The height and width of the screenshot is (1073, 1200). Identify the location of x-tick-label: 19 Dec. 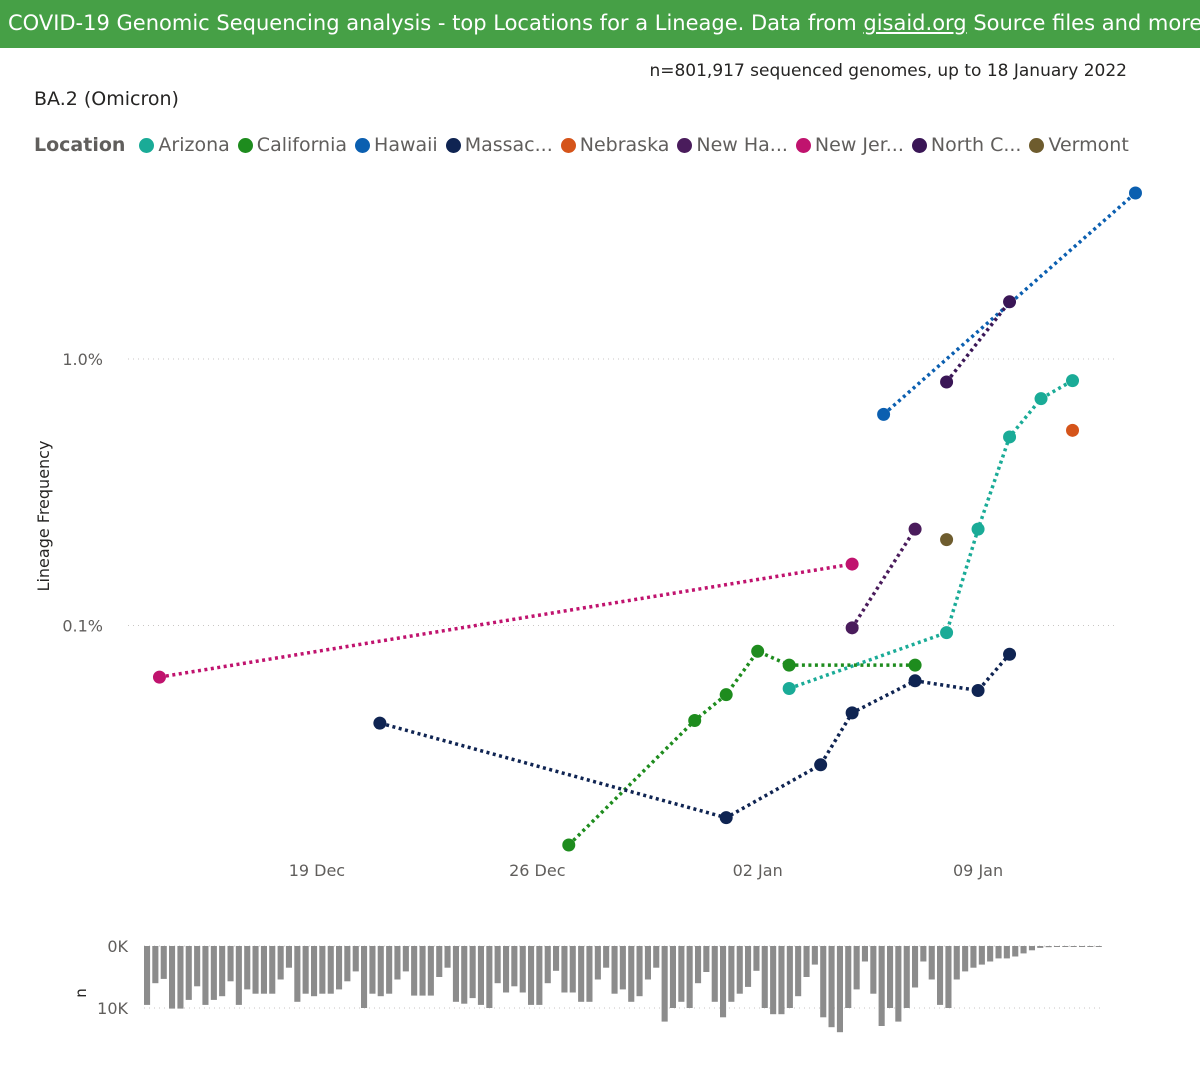
(317, 870).